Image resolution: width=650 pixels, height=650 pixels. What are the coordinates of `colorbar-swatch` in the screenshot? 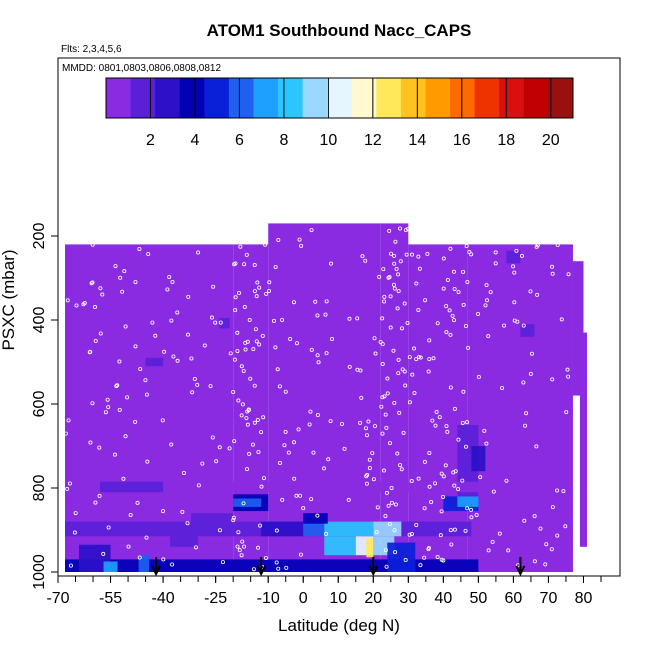 It's located at (119, 98).